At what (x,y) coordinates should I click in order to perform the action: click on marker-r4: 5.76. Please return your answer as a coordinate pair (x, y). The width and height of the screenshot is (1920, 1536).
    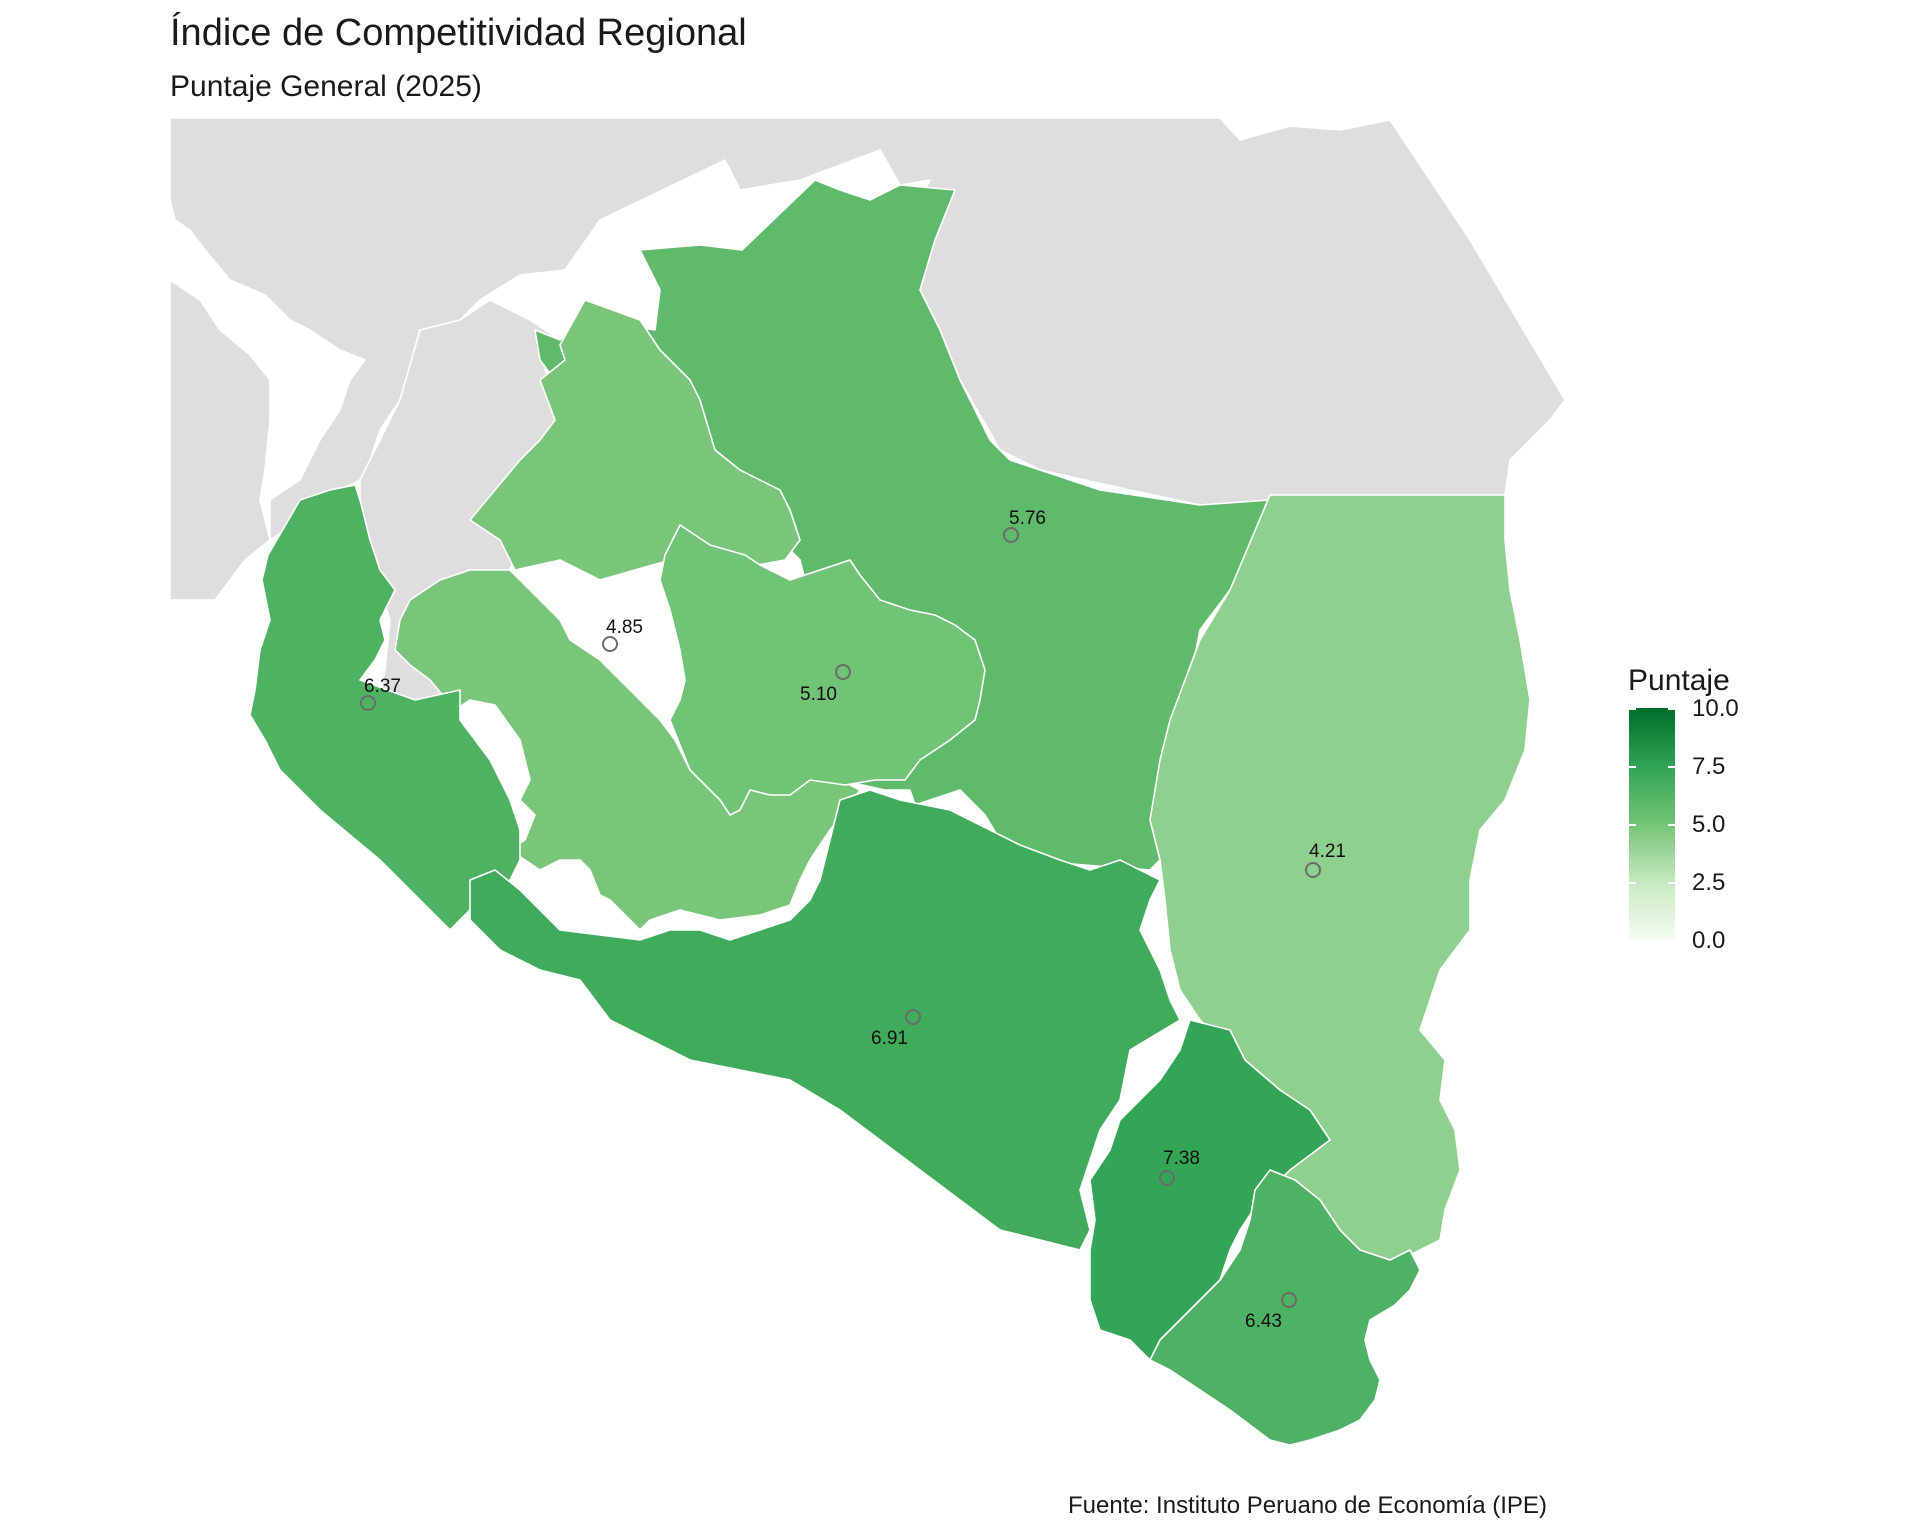
    Looking at the image, I should click on (1024, 525).